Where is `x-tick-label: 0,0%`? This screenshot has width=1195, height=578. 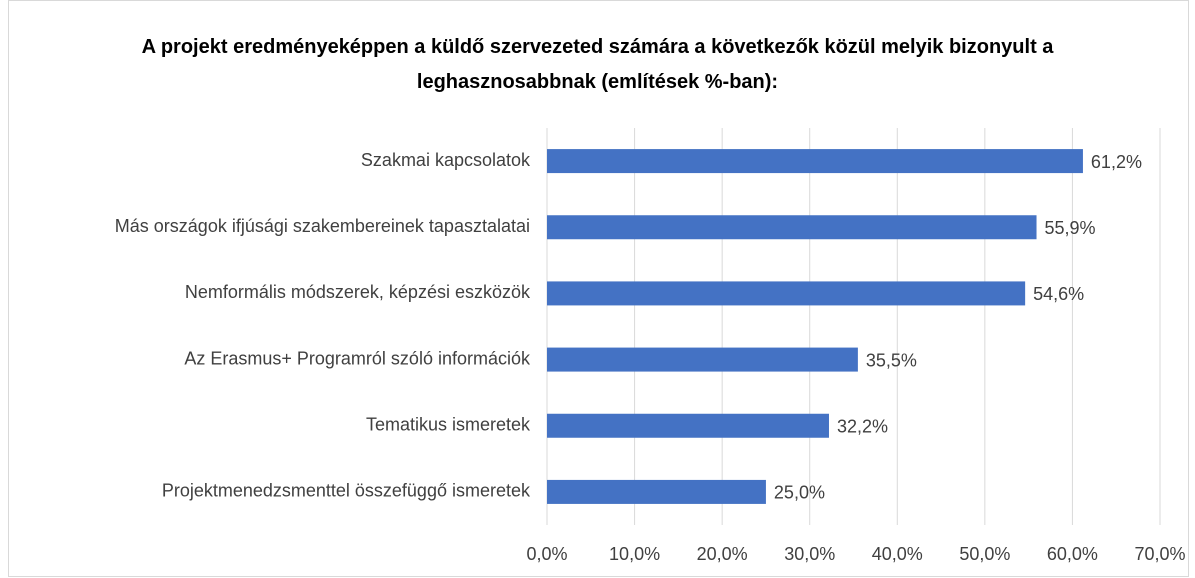
x-tick-label: 0,0% is located at coordinates (546, 554).